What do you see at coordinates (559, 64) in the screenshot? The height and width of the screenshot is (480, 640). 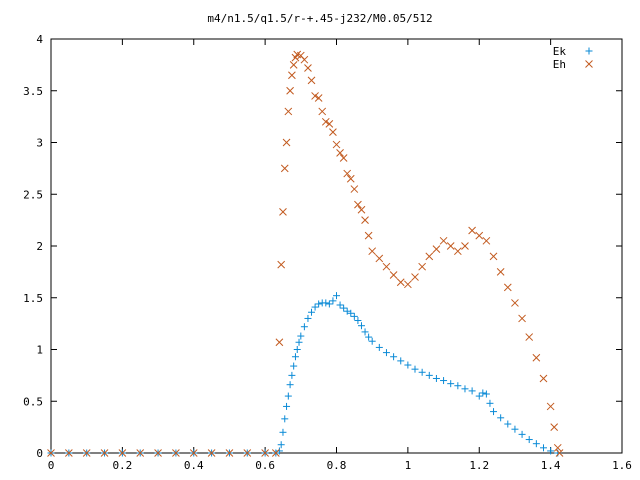 I see `legend-label-eh: Eh` at bounding box center [559, 64].